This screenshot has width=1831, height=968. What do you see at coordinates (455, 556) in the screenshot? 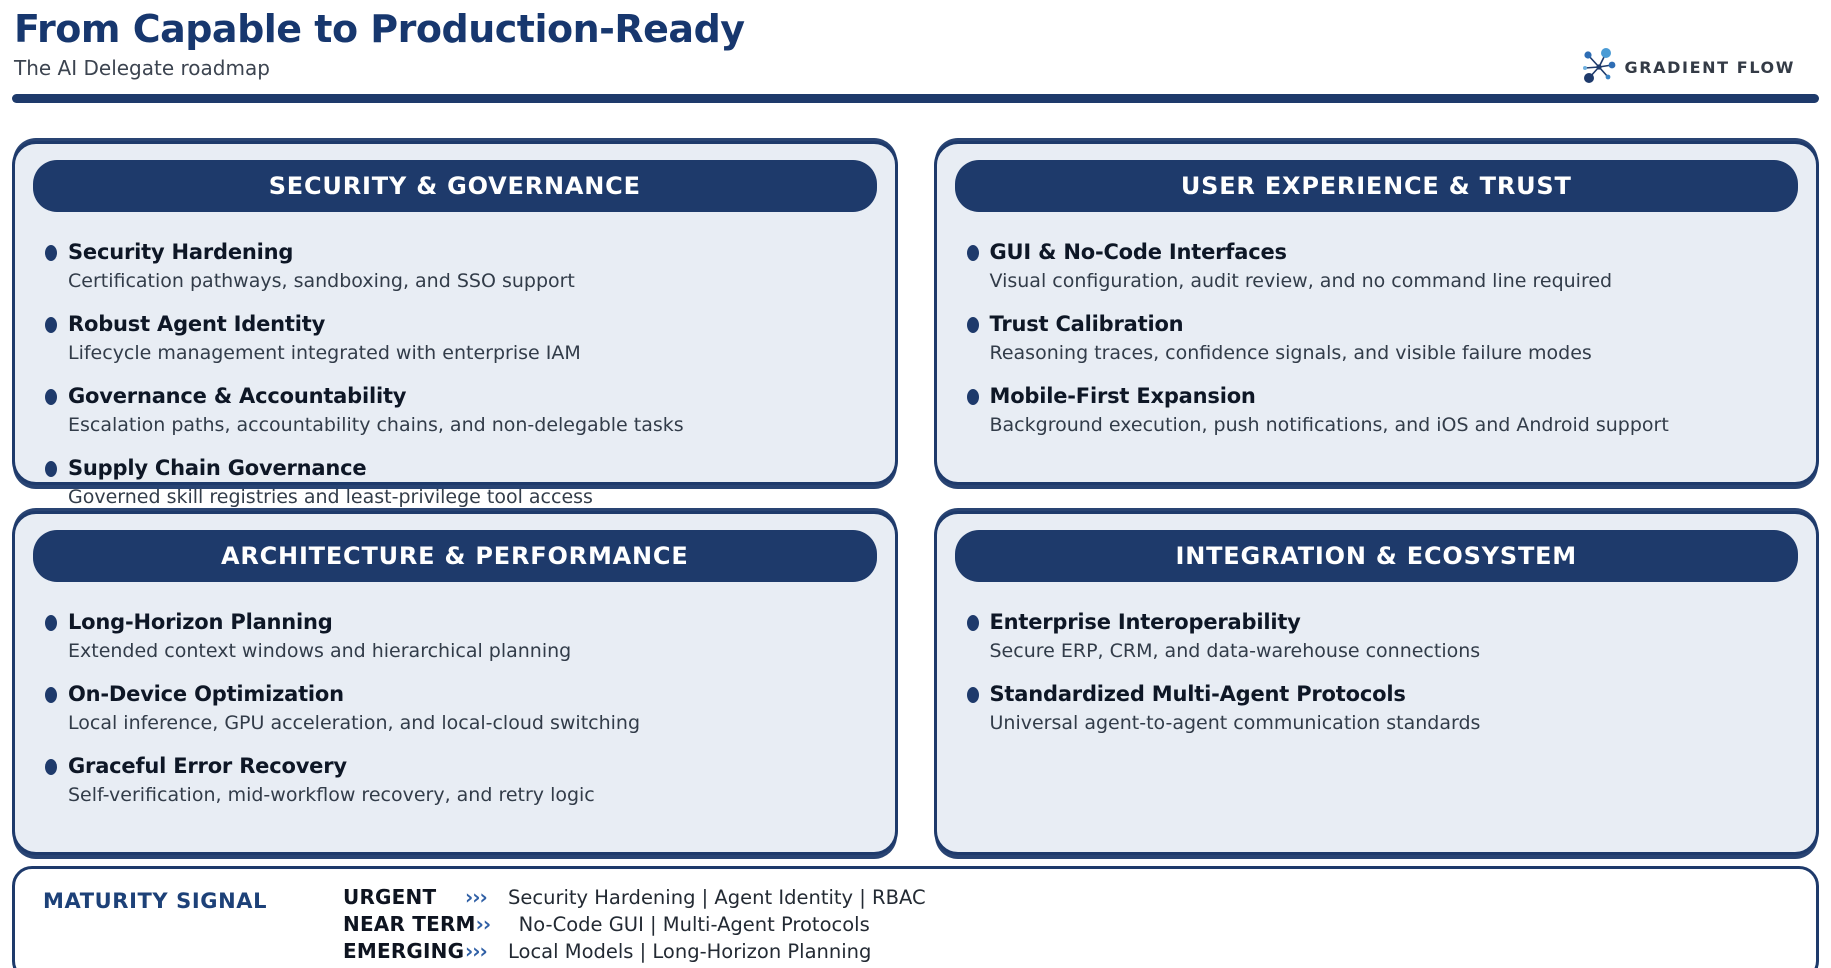
I see `panel-title: ARCHITECTURE & PERFORMANCE` at bounding box center [455, 556].